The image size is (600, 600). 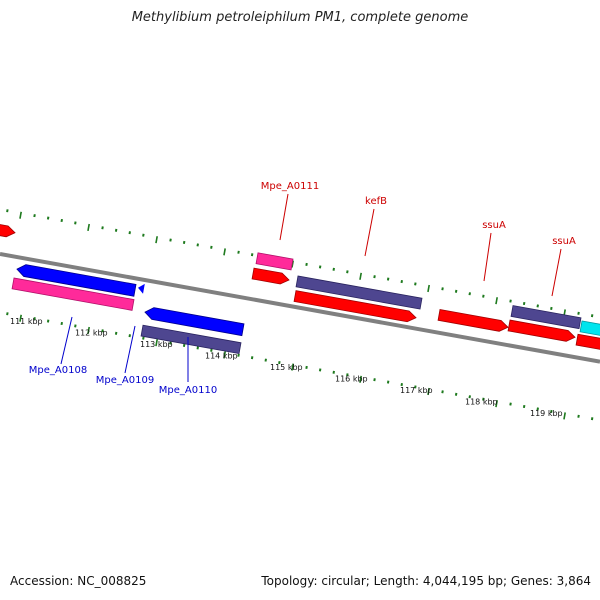 What do you see at coordinates (481, 402) in the screenshot?
I see `scale-label: 118 kbp` at bounding box center [481, 402].